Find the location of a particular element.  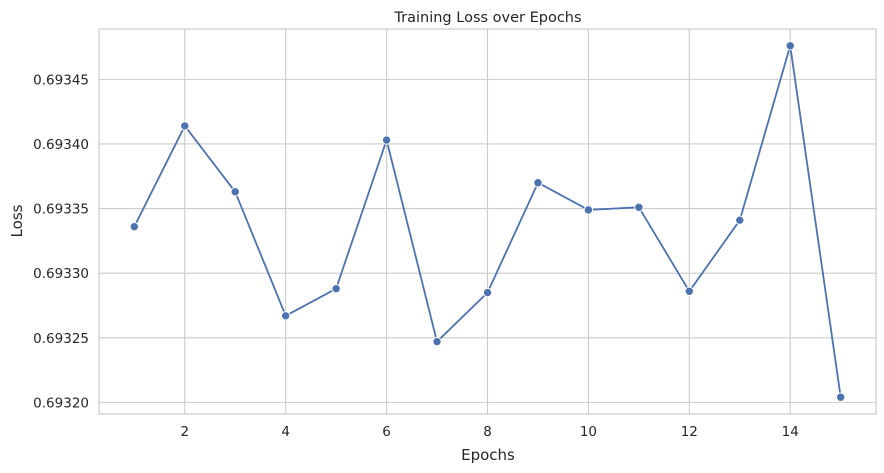

y-tick-label: 0.69330 is located at coordinates (61, 274).